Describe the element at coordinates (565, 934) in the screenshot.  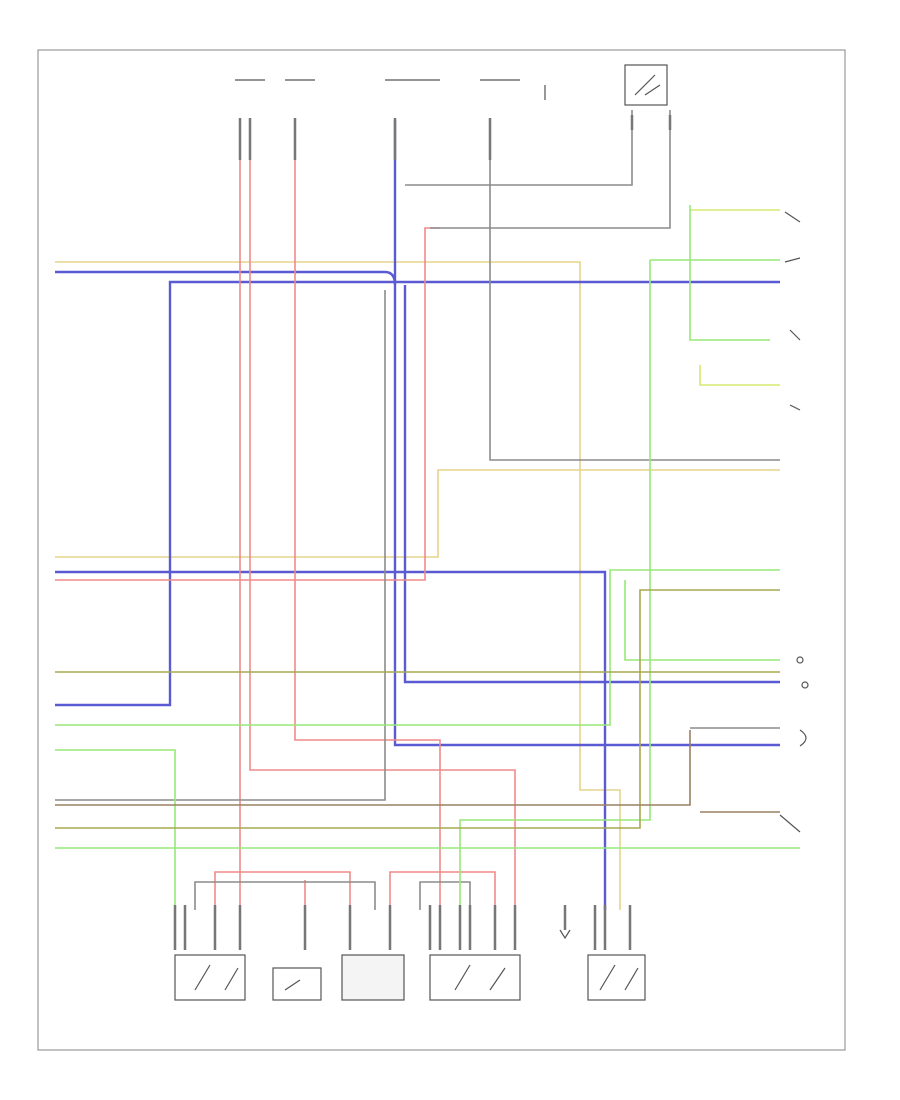
I see `diode` at that location.